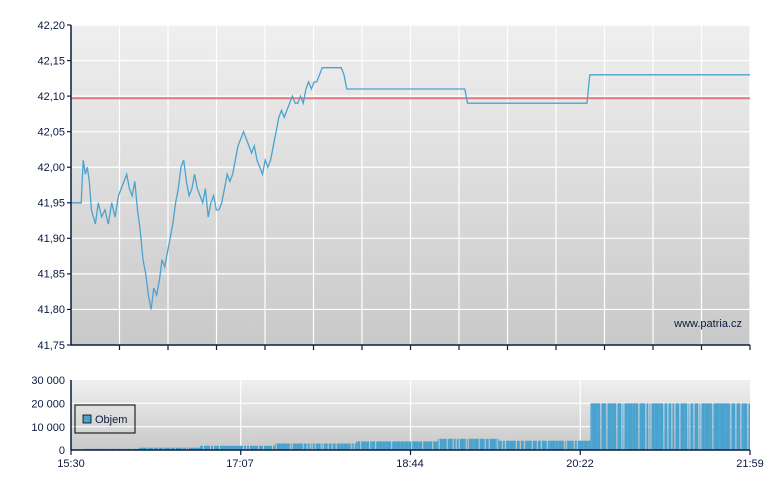 The height and width of the screenshot is (490, 780). I want to click on volume-bars, so click(417, 426).